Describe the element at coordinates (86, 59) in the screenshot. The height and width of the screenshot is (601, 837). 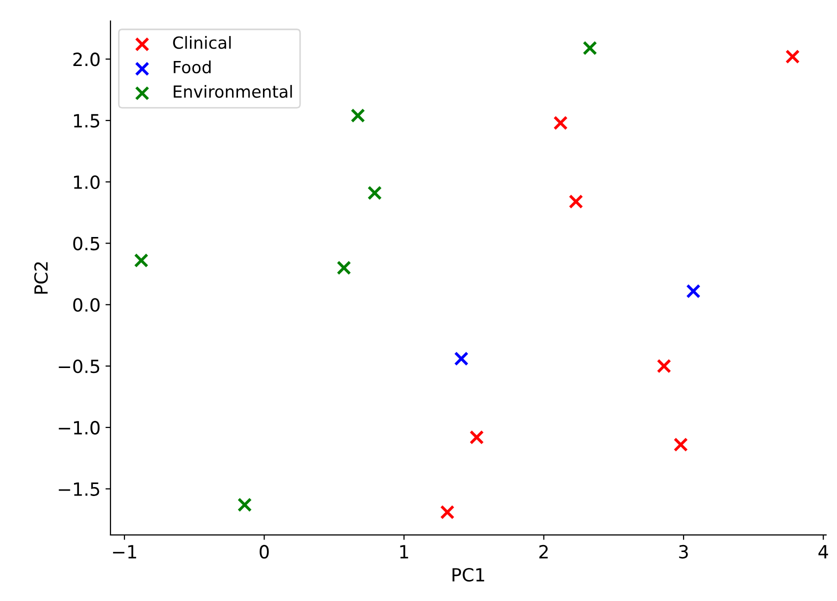
I see `y-tick-label: 2.0` at that location.